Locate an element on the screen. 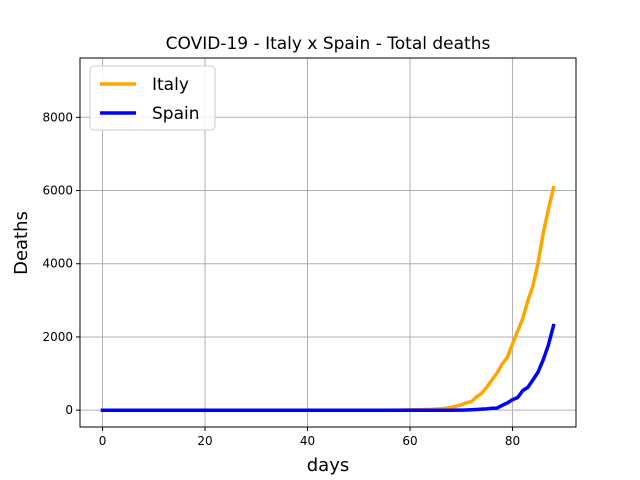  chart-title: COVID-19 - Italy x Spain - Total deaths is located at coordinates (328, 44).